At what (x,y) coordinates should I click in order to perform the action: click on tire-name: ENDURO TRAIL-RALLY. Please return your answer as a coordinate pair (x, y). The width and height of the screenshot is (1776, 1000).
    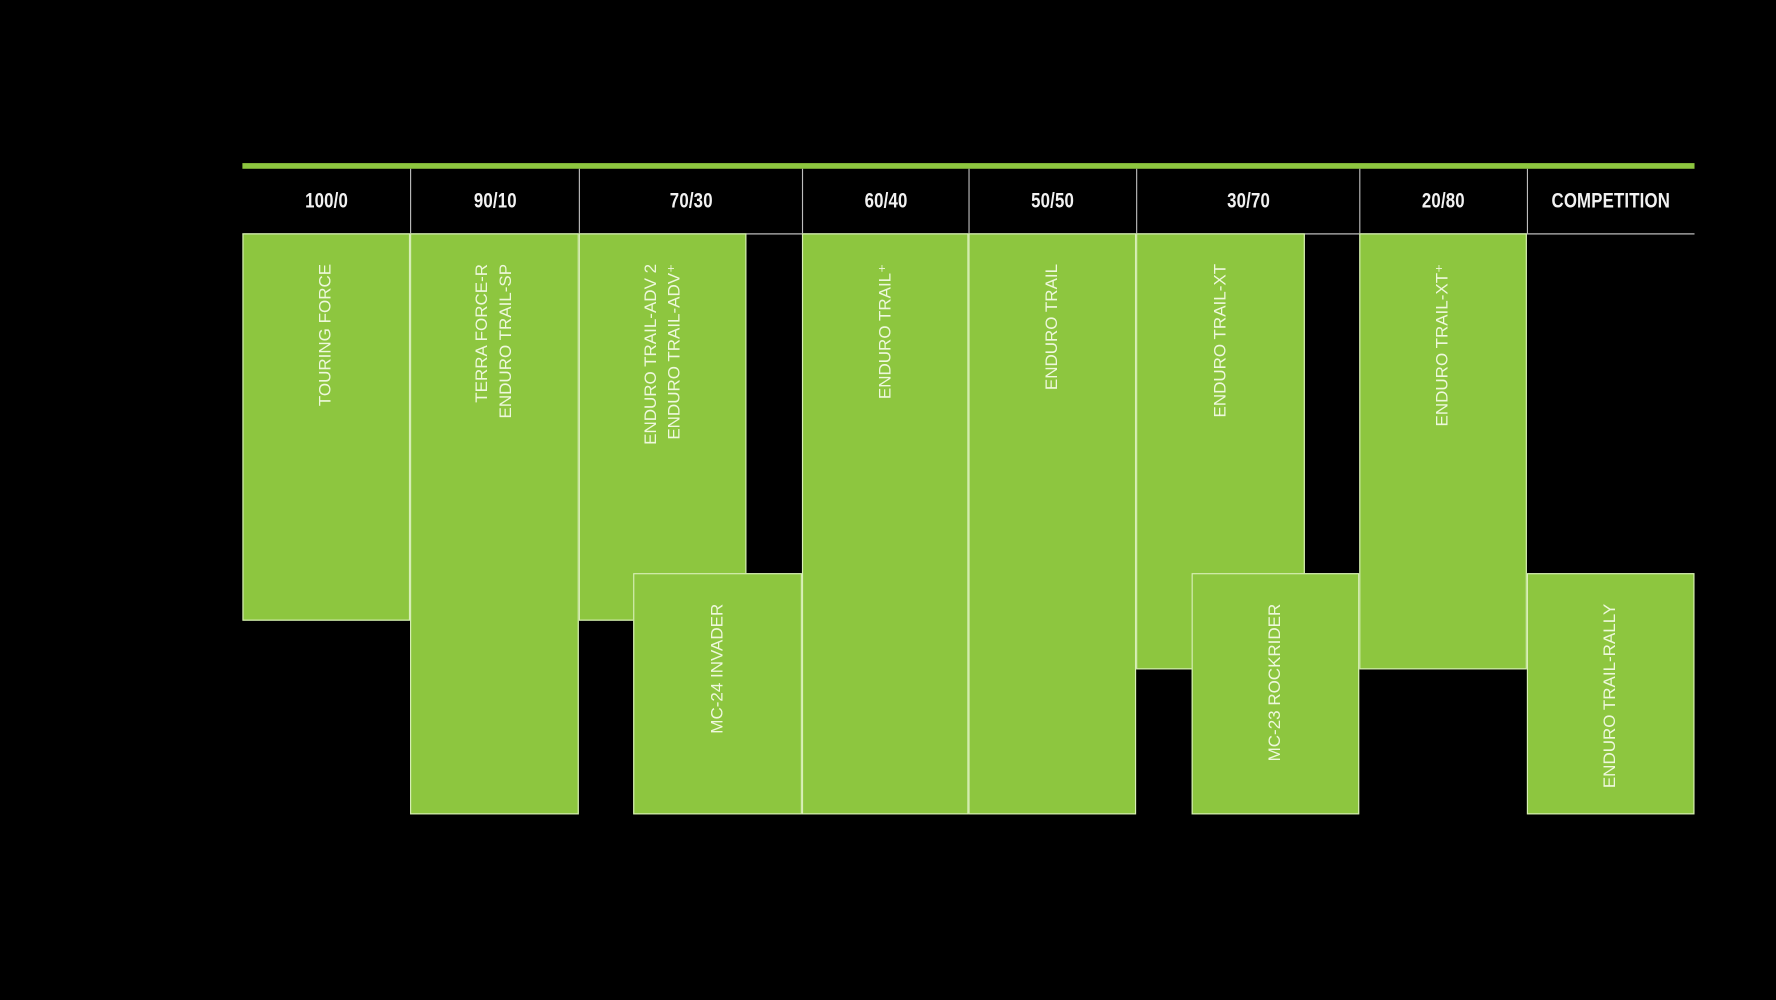
    Looking at the image, I should click on (1610, 696).